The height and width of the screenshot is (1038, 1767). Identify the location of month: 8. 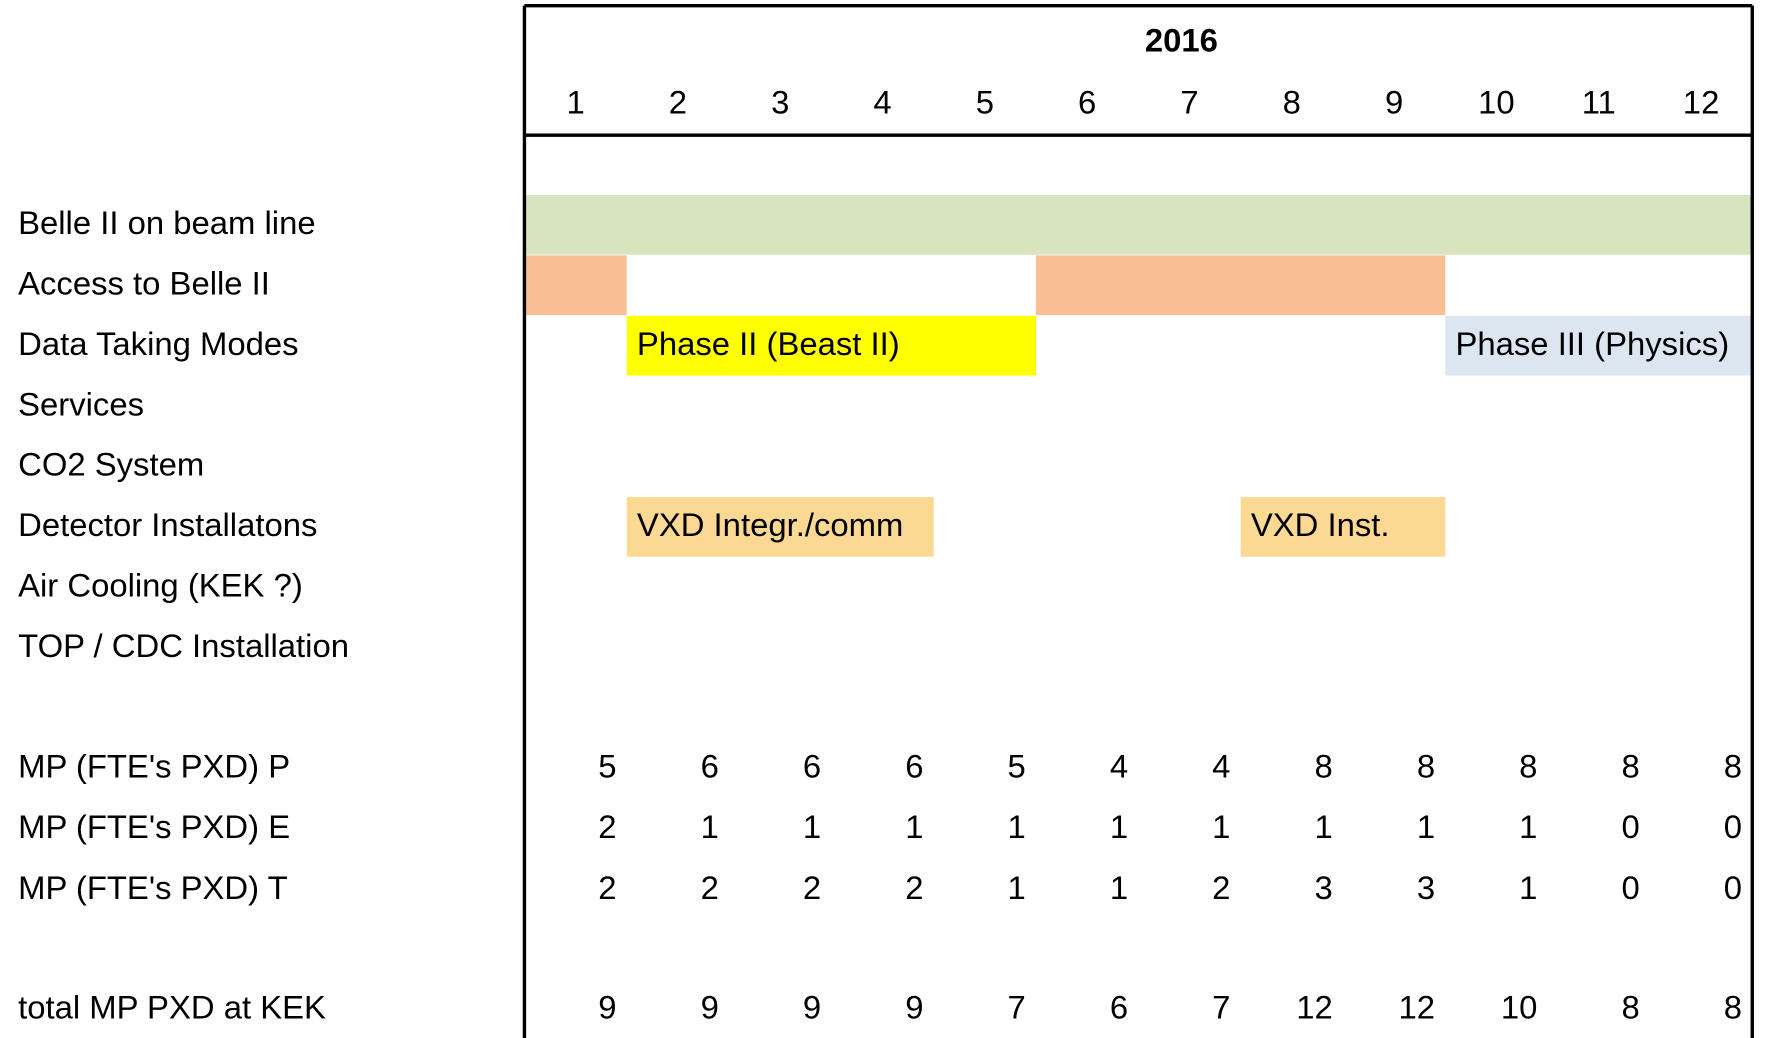
(1292, 102).